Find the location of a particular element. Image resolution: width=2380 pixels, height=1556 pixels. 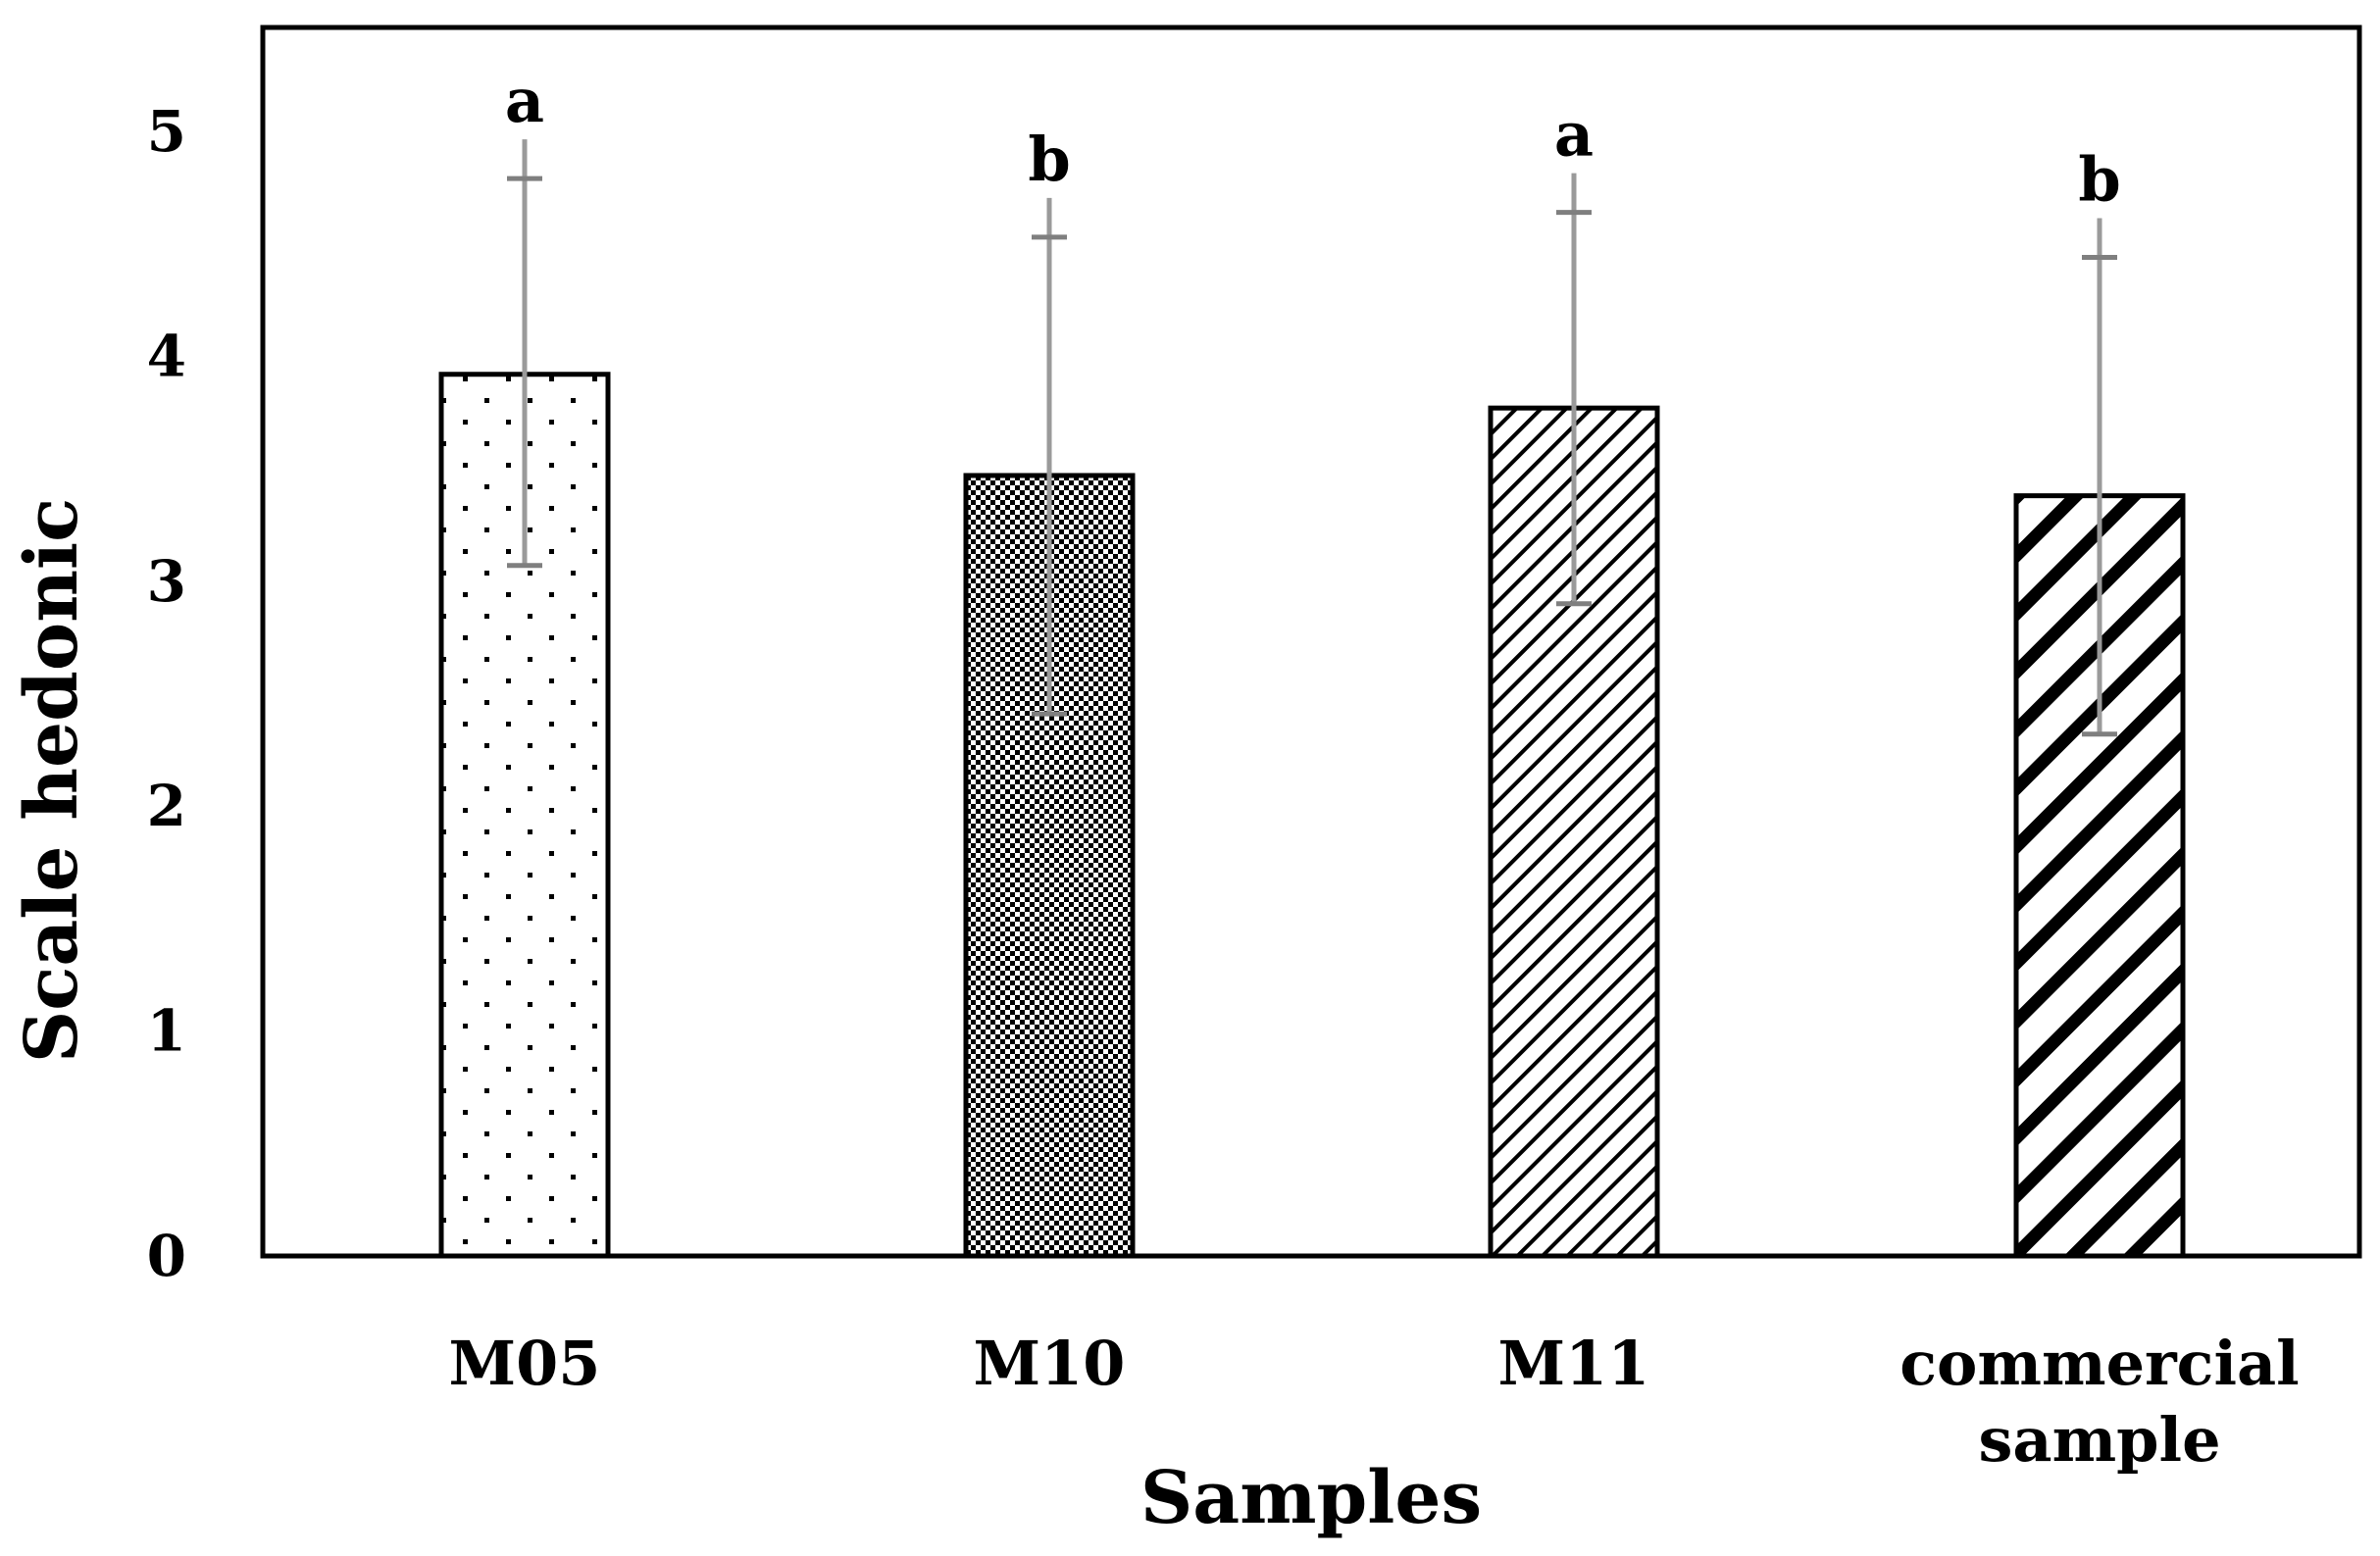

x-axis-title: Samples is located at coordinates (1311, 1498).